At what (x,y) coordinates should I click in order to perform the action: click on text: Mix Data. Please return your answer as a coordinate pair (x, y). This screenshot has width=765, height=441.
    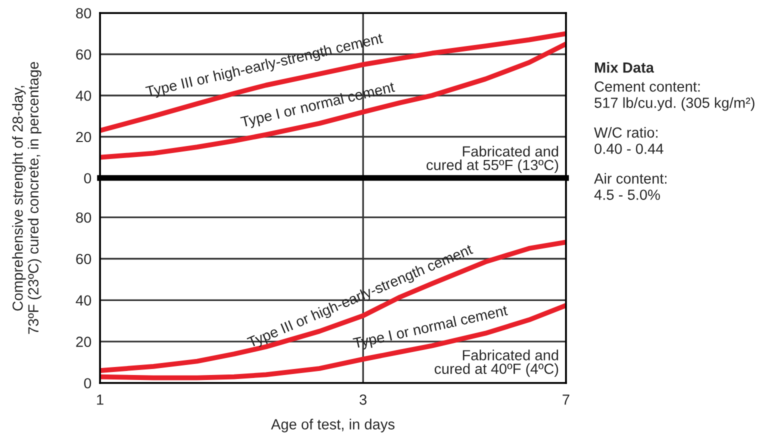
    Looking at the image, I should click on (624, 67).